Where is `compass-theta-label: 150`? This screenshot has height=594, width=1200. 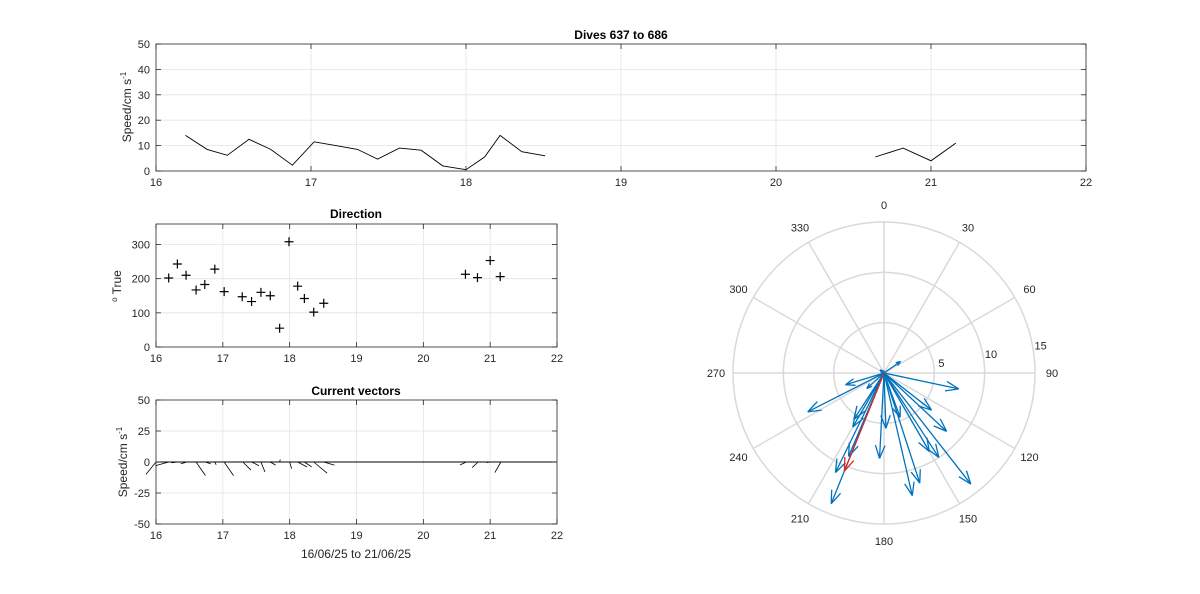
compass-theta-label: 150 is located at coordinates (968, 519).